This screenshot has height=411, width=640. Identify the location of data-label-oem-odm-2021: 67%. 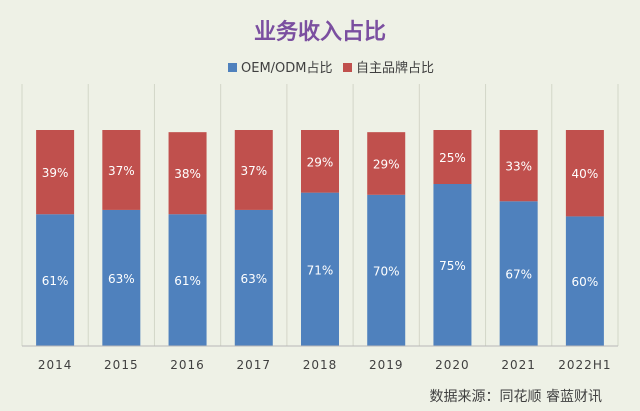
(518, 275).